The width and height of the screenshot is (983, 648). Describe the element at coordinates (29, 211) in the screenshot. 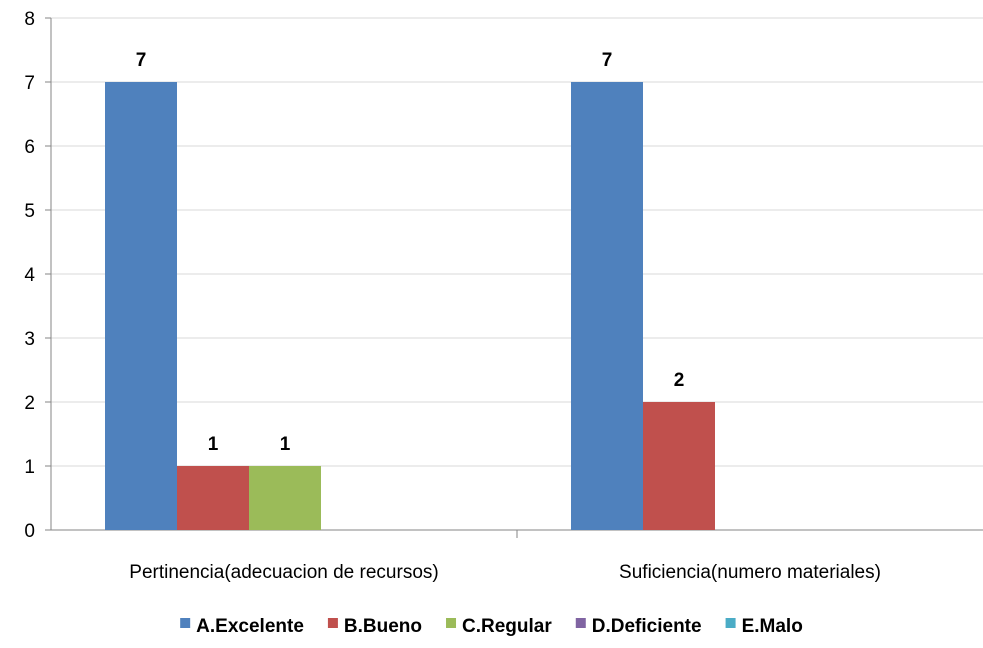

I see `y-tick-label: 5` at that location.